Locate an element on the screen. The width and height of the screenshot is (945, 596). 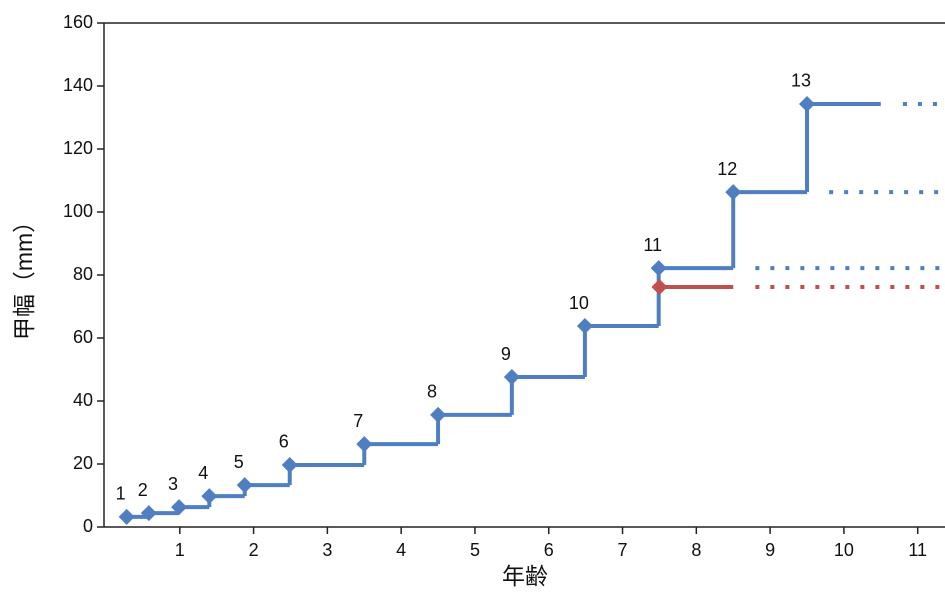
point-label: 7 is located at coordinates (358, 421).